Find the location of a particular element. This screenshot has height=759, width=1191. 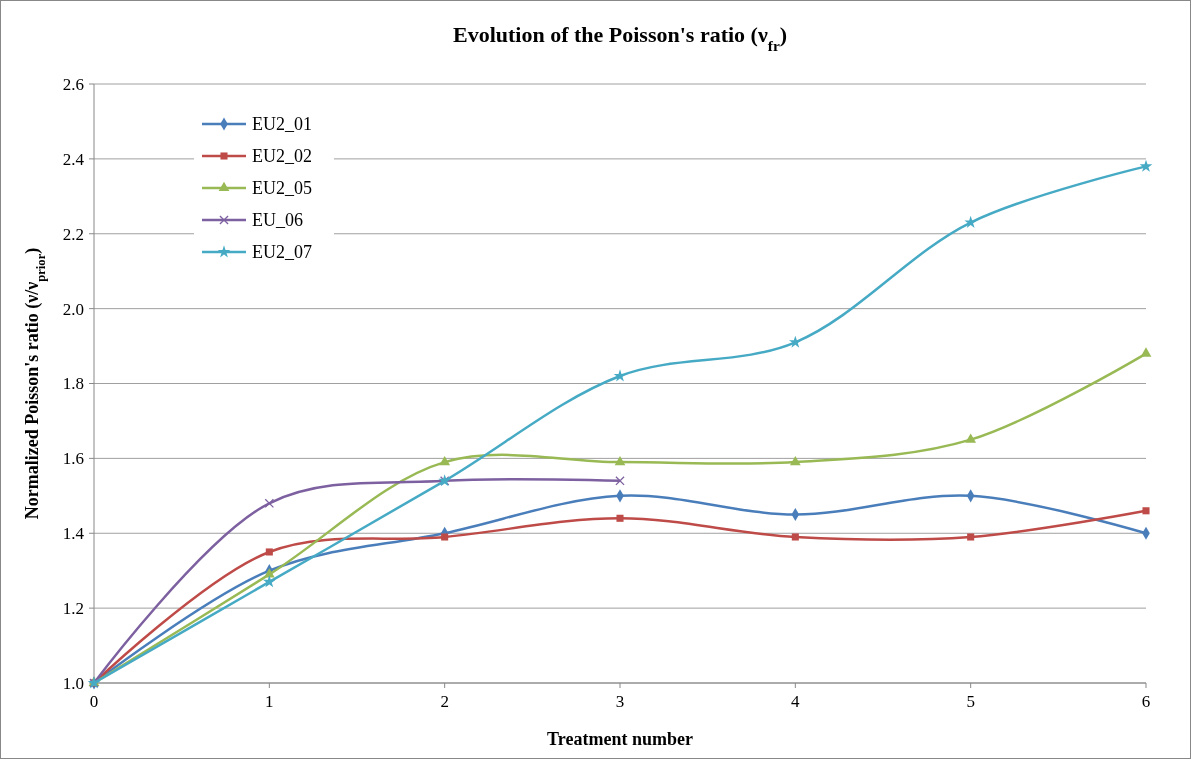

x-tick-label: 6 is located at coordinates (1146, 701).